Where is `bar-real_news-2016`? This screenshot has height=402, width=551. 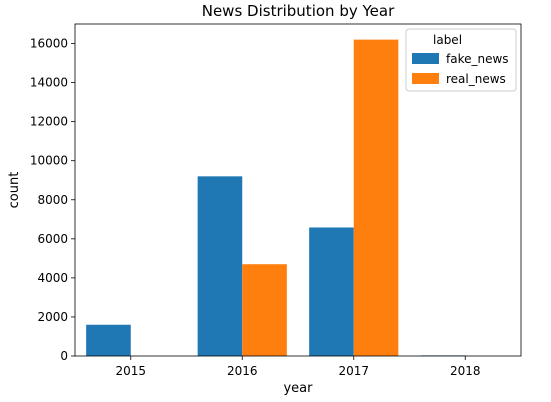 bar-real_news-2016 is located at coordinates (264, 310).